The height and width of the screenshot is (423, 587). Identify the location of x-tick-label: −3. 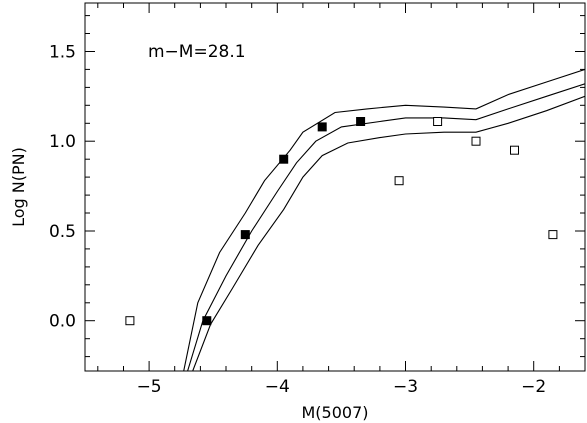
(405, 387).